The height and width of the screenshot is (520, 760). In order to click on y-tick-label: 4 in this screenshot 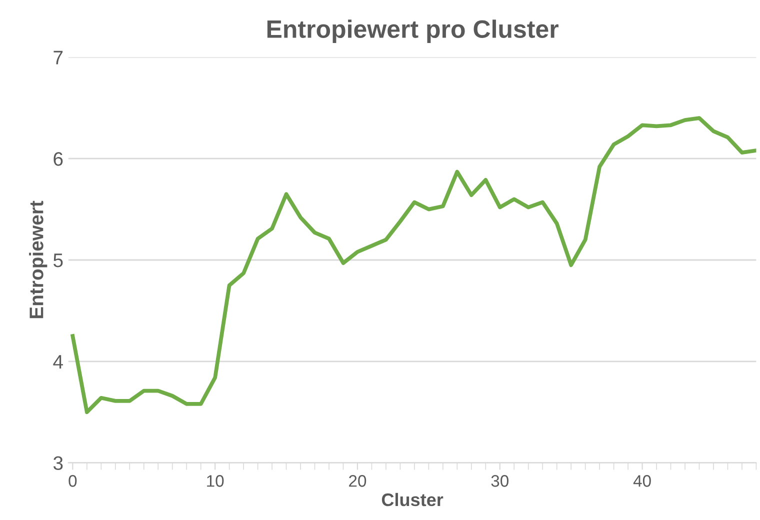, I will do `click(58, 361)`.